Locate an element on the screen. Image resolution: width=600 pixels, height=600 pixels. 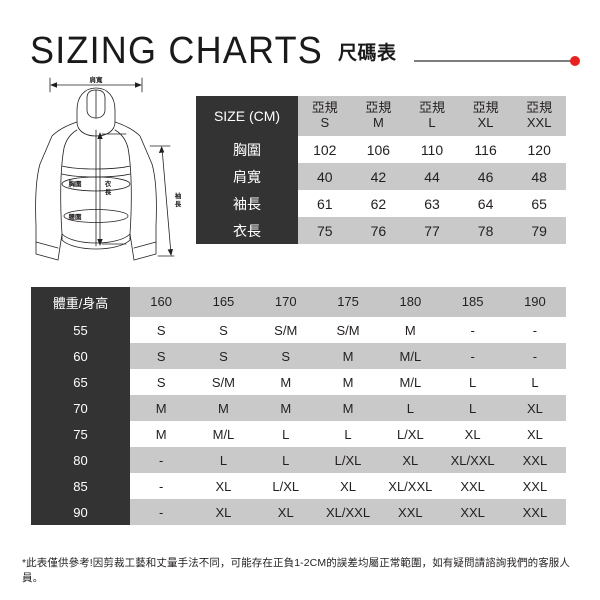
table-row: 80 - L L L/XL XL XL/XXL XXL is located at coordinates (299, 460).